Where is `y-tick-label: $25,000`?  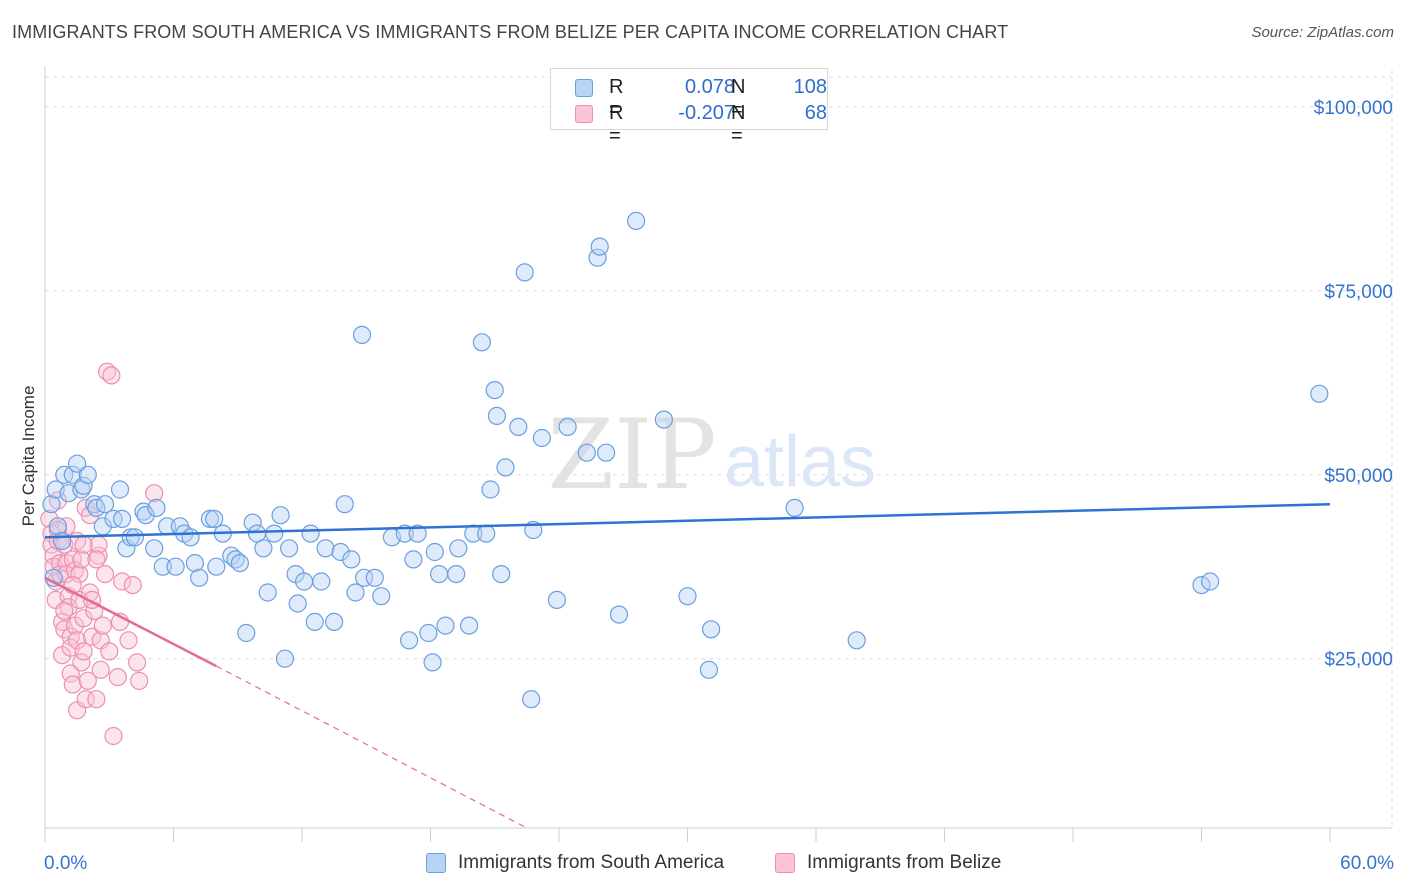 y-tick-label: $25,000 is located at coordinates (1358, 660).